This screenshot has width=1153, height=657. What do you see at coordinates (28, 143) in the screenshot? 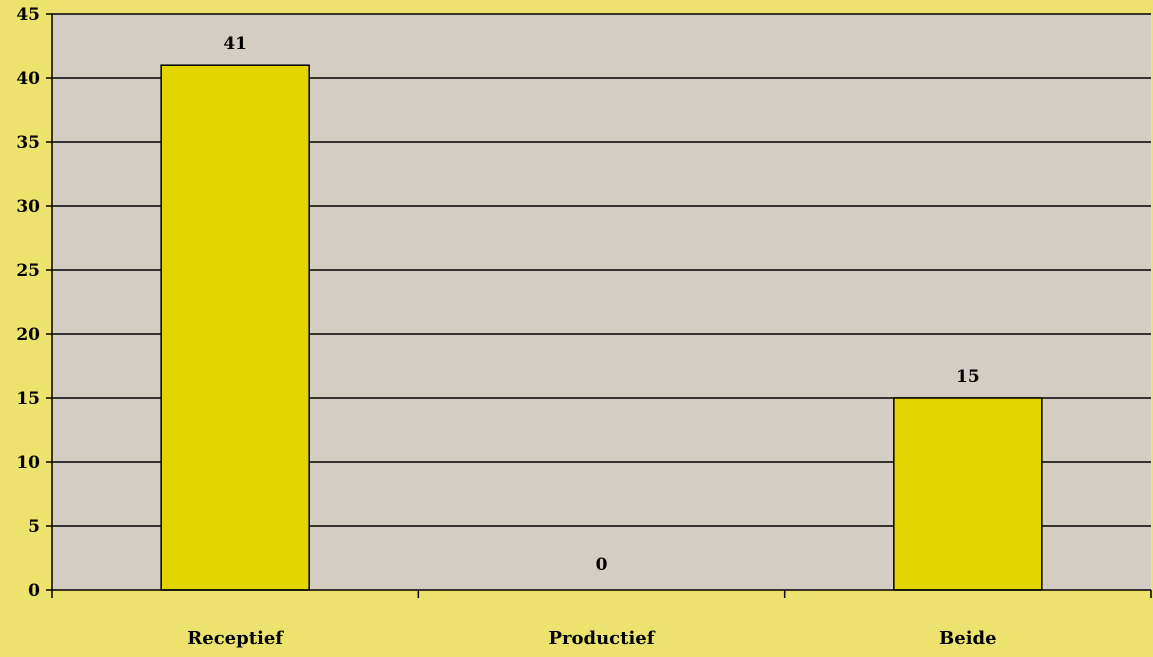
I see `y-tick-label: 35` at bounding box center [28, 143].